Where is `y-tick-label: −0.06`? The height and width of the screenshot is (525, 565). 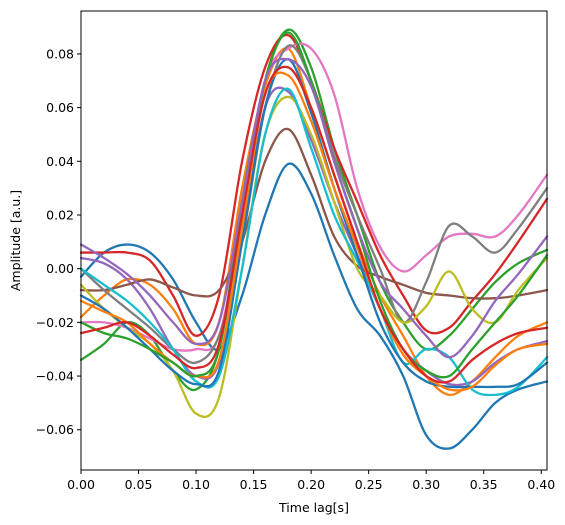 y-tick-label: −0.06 is located at coordinates (55, 429).